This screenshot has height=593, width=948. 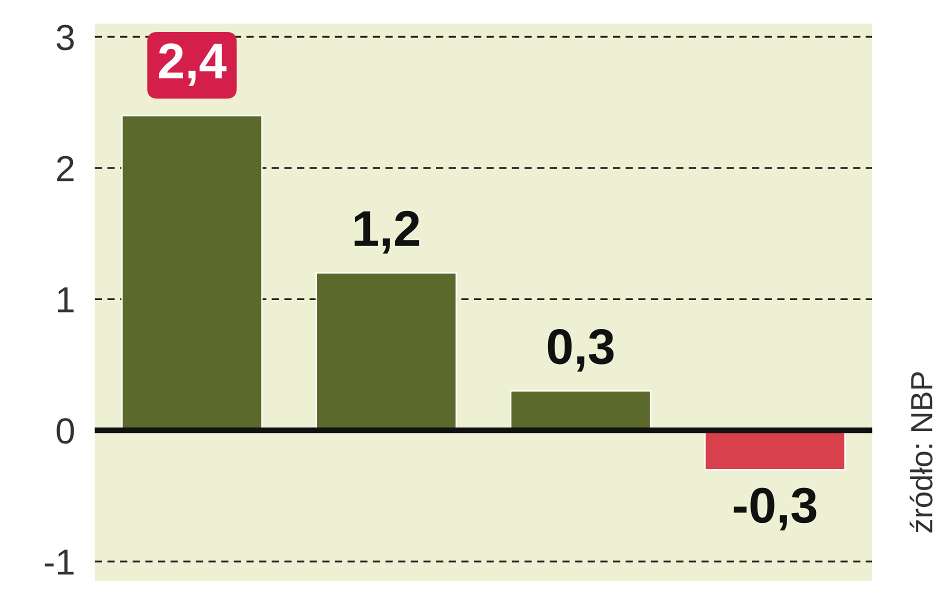 What do you see at coordinates (59, 562) in the screenshot?
I see `y-tick-label: -1` at bounding box center [59, 562].